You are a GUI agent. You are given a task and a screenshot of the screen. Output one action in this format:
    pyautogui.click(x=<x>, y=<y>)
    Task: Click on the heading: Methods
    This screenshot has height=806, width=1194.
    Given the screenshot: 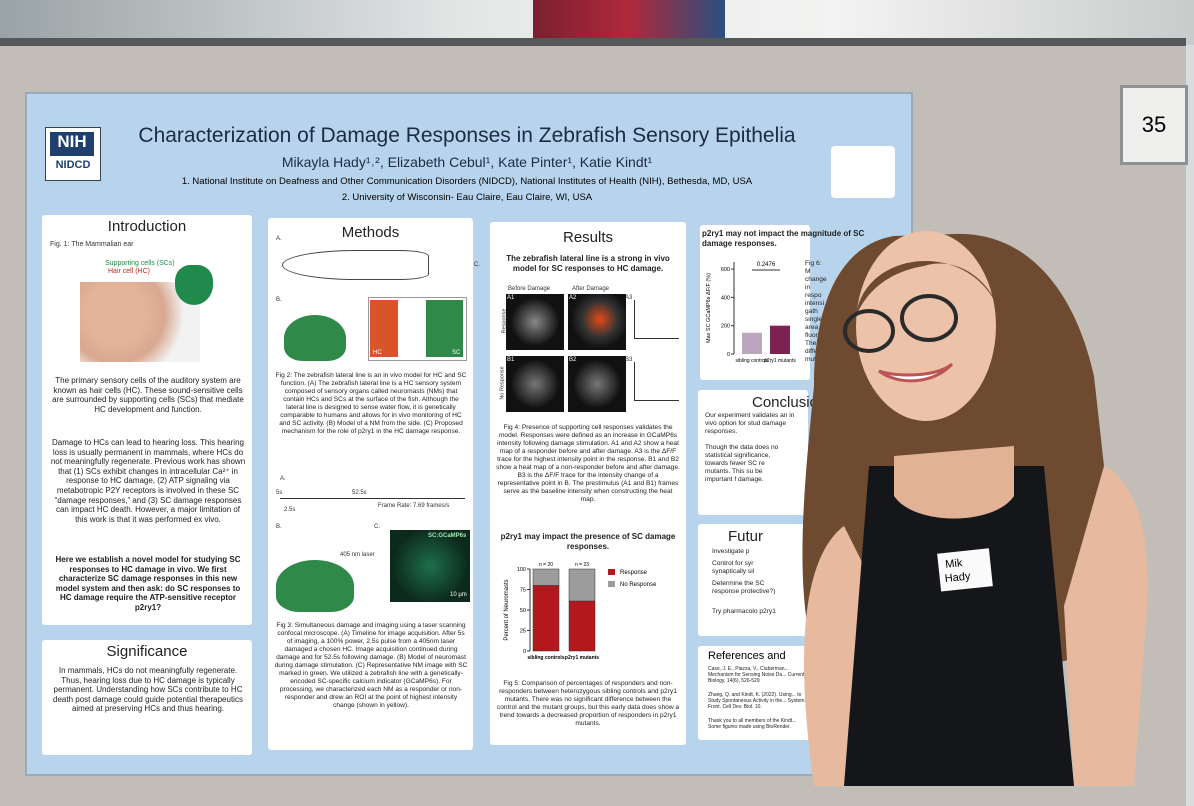 What is the action you would take?
    pyautogui.click(x=370, y=232)
    